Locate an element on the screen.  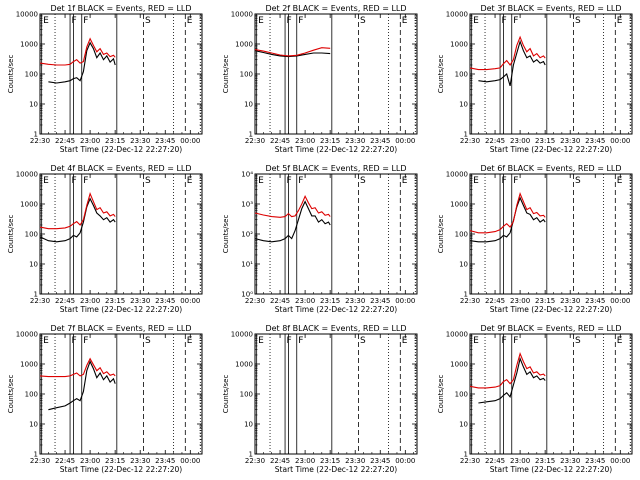
panel-title: Det 8f BLACK = Events, RED = LLD is located at coordinates (335, 328).